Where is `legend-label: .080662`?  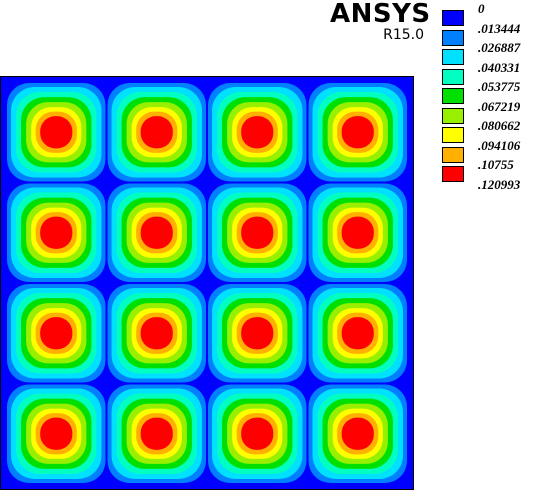
legend-label: .080662 is located at coordinates (499, 125).